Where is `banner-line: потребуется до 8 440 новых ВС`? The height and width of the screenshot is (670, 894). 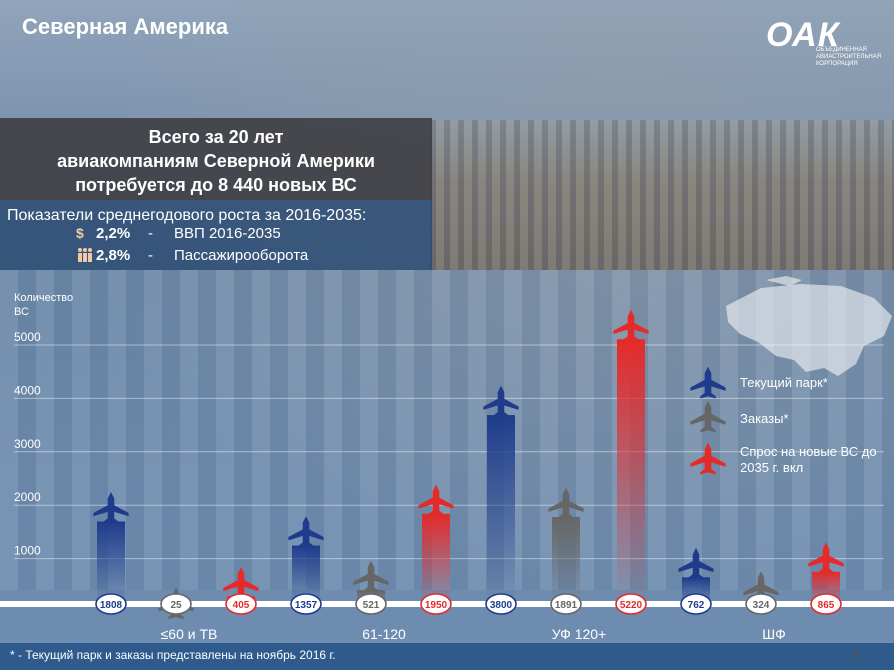 banner-line: потребуется до 8 440 новых ВС is located at coordinates (216, 185).